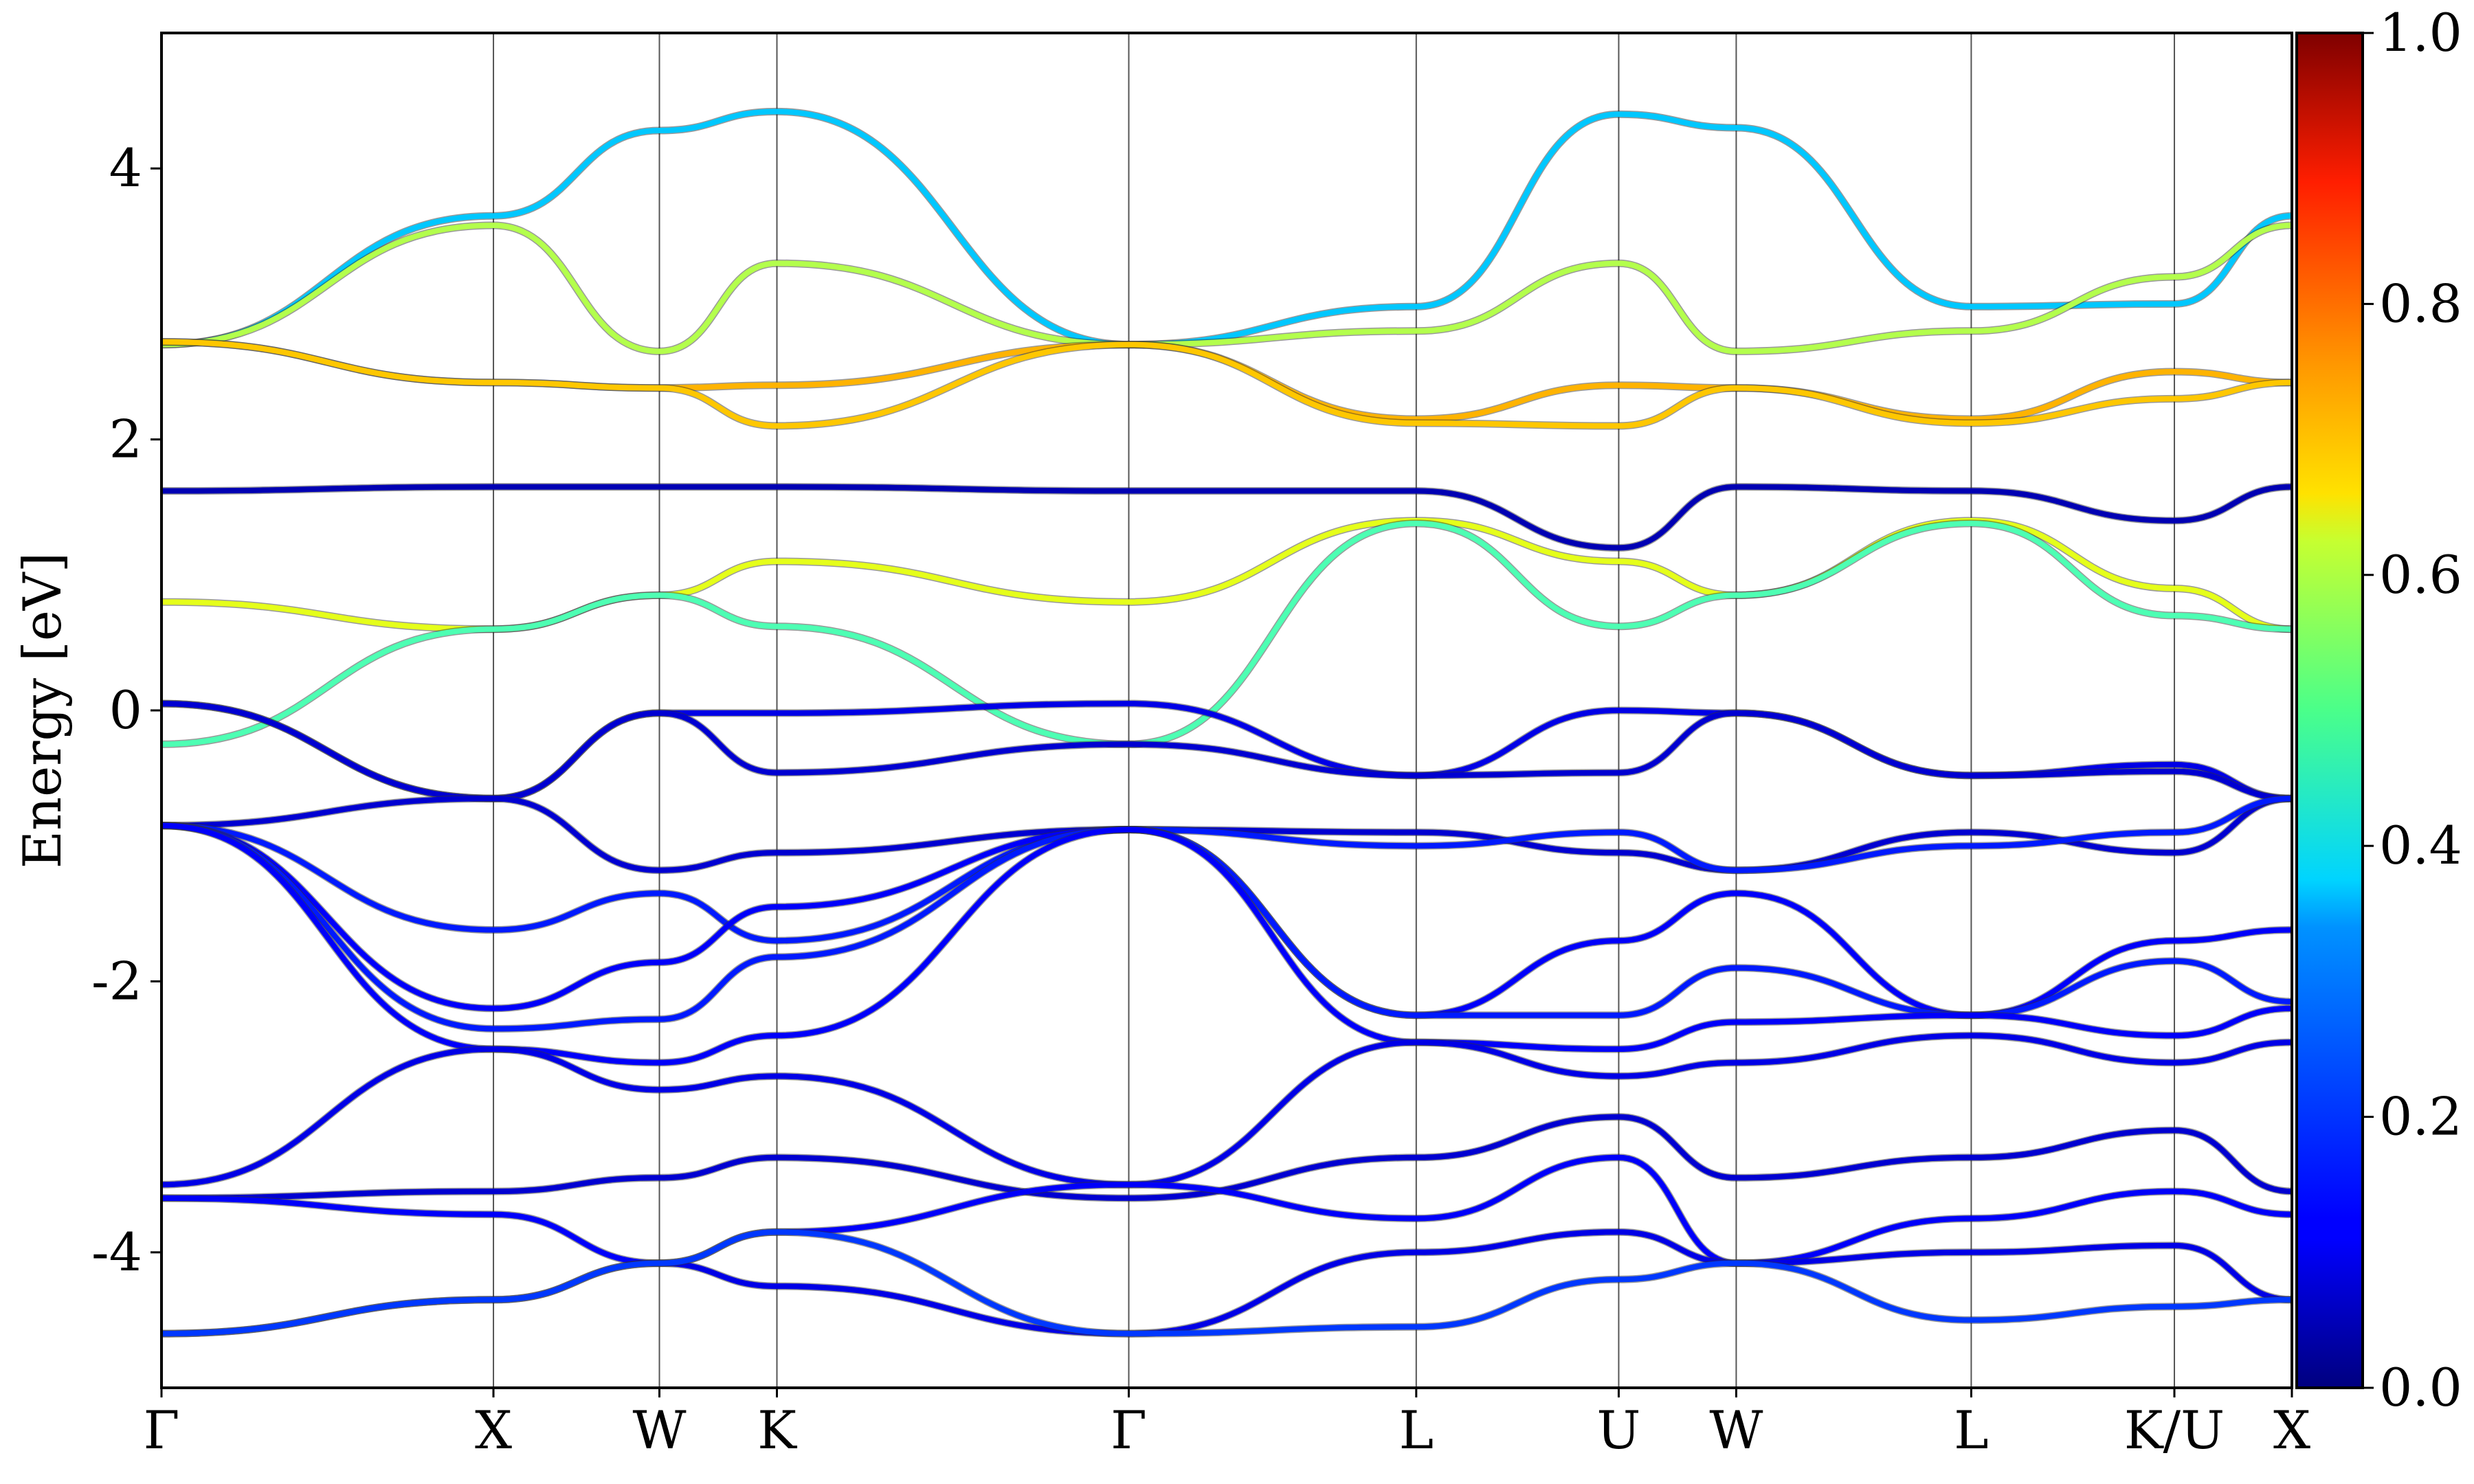 This screenshot has width=2474, height=1484. Describe the element at coordinates (2420, 32) in the screenshot. I see `colorbar-tick-label: 1.0` at that location.